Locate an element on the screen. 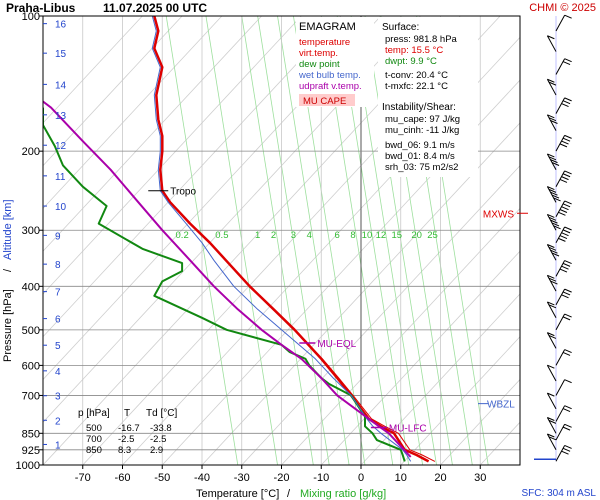 Image resolution: width=600 pixels, height=500 pixels. pressure-tick-label: 925 is located at coordinates (31, 451).